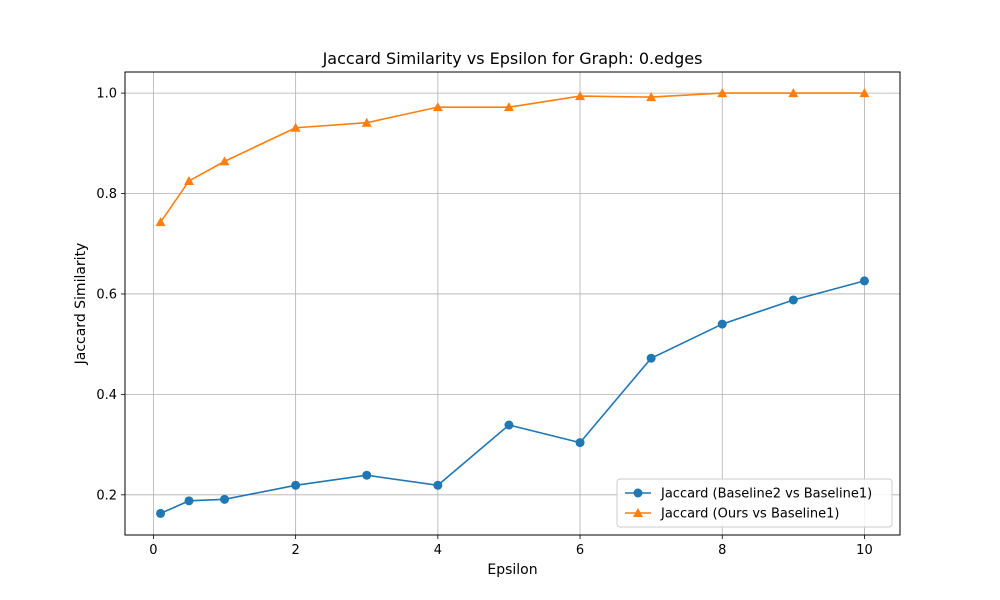 The image size is (1000, 600). What do you see at coordinates (106, 194) in the screenshot?
I see `y-tick-label: 0.8` at bounding box center [106, 194].